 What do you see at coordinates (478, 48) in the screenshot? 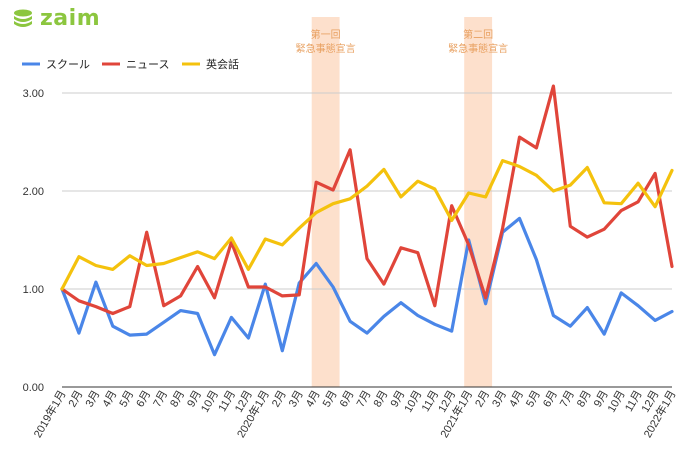
I see `annotation-subtitle-2: 緊急事態宣言` at bounding box center [478, 48].